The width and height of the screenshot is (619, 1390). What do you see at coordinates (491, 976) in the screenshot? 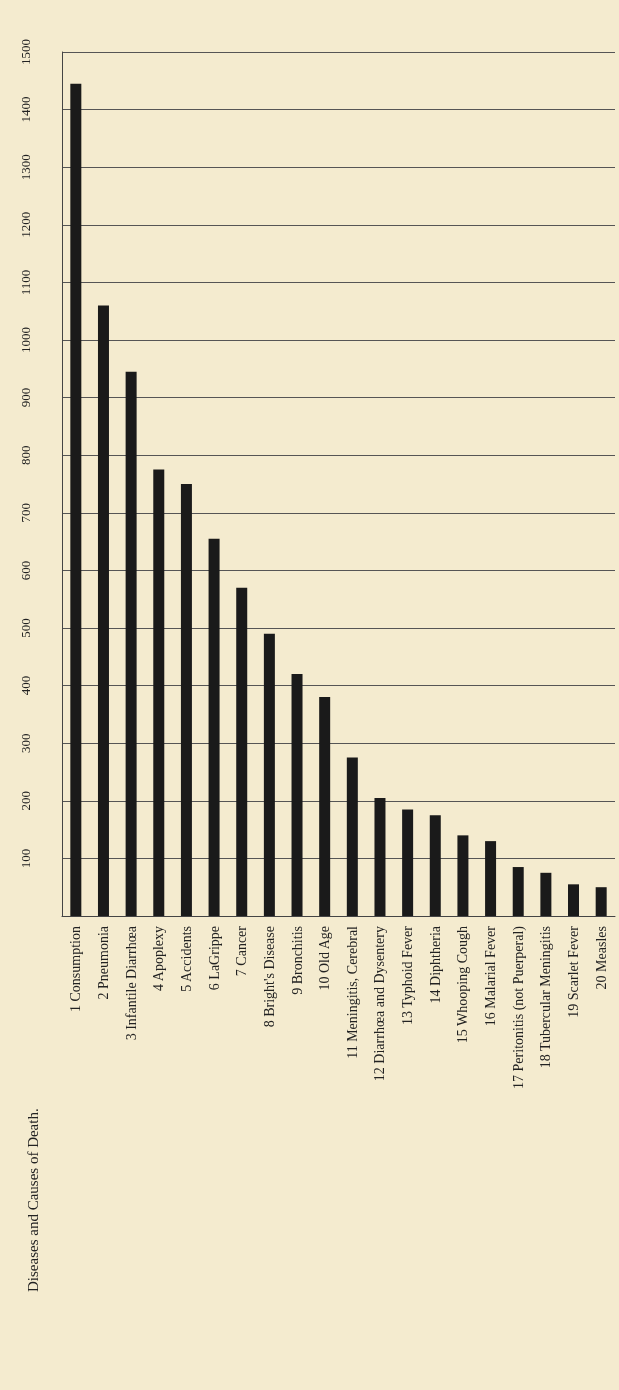
I see `x-tick-label: 16 Malarial Fever` at bounding box center [491, 976].